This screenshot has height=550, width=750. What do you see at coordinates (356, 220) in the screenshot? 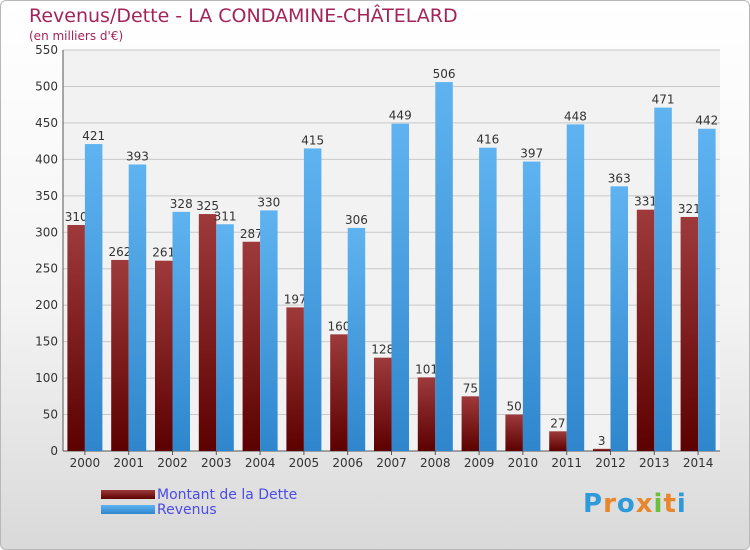
I see `revenue-value-label: 306` at bounding box center [356, 220].